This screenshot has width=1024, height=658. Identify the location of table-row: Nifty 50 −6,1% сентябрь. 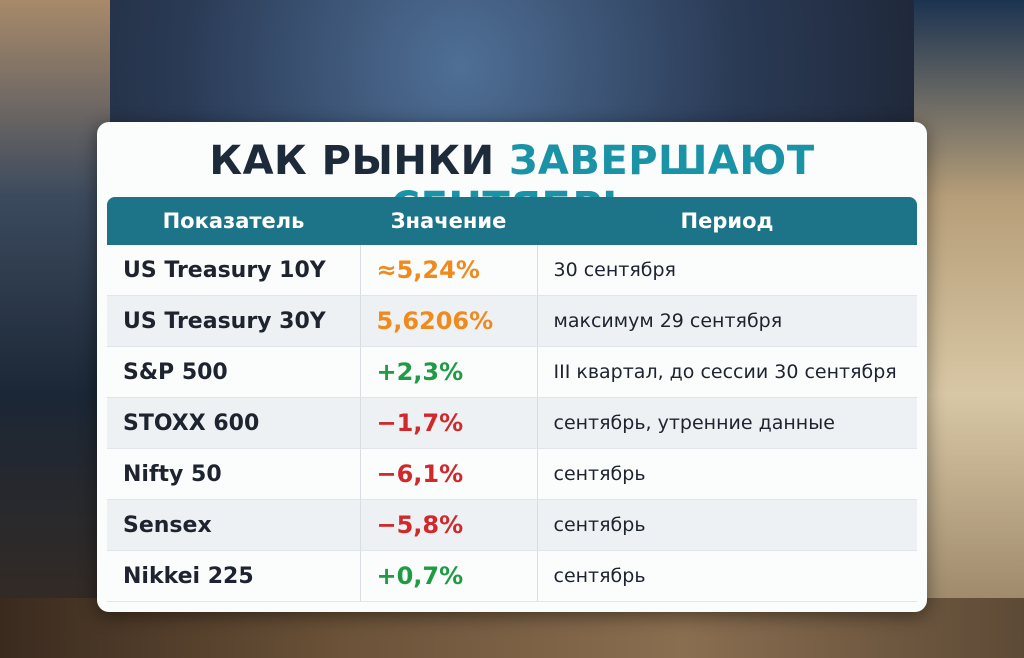
(512, 474).